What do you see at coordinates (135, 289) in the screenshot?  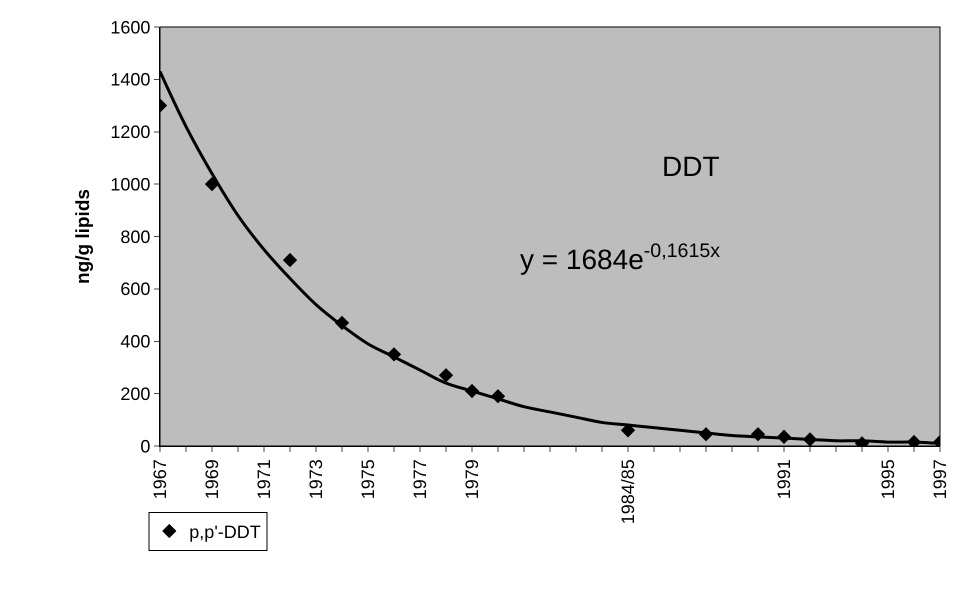 I see `y-tick-label: 600` at bounding box center [135, 289].